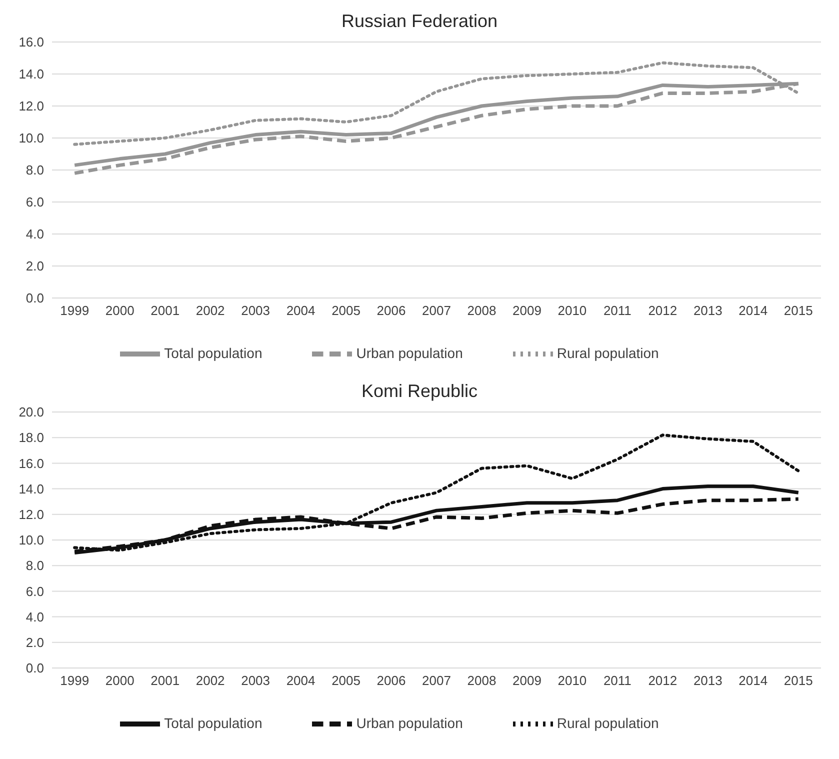  I want to click on y-tick-label: 18.0, so click(31, 438).